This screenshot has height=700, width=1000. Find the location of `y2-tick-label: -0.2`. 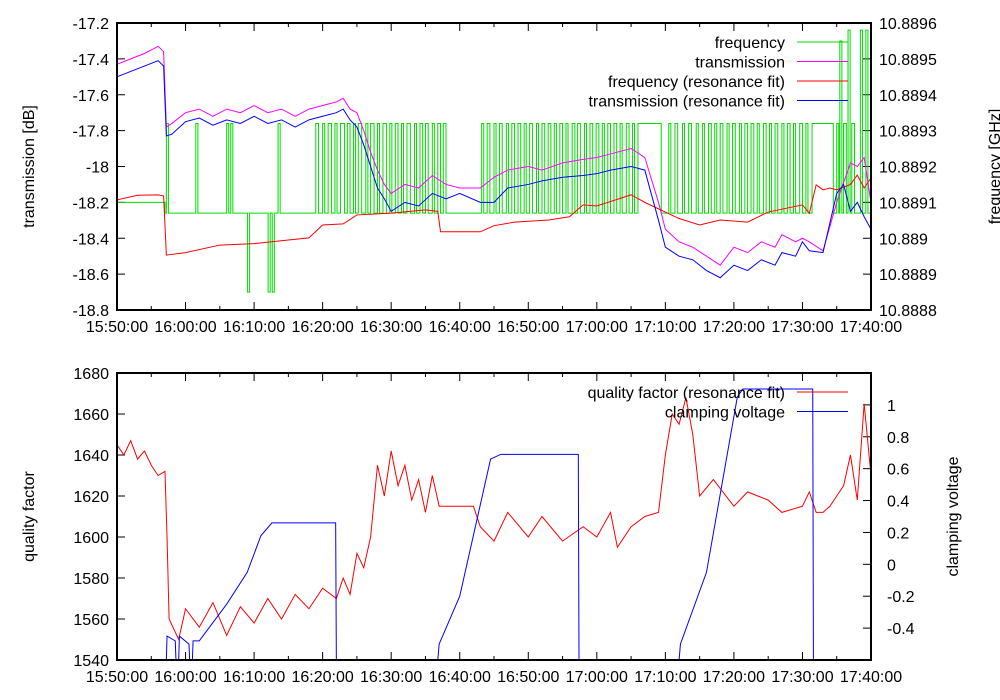

y2-tick-label: -0.2 is located at coordinates (901, 597).